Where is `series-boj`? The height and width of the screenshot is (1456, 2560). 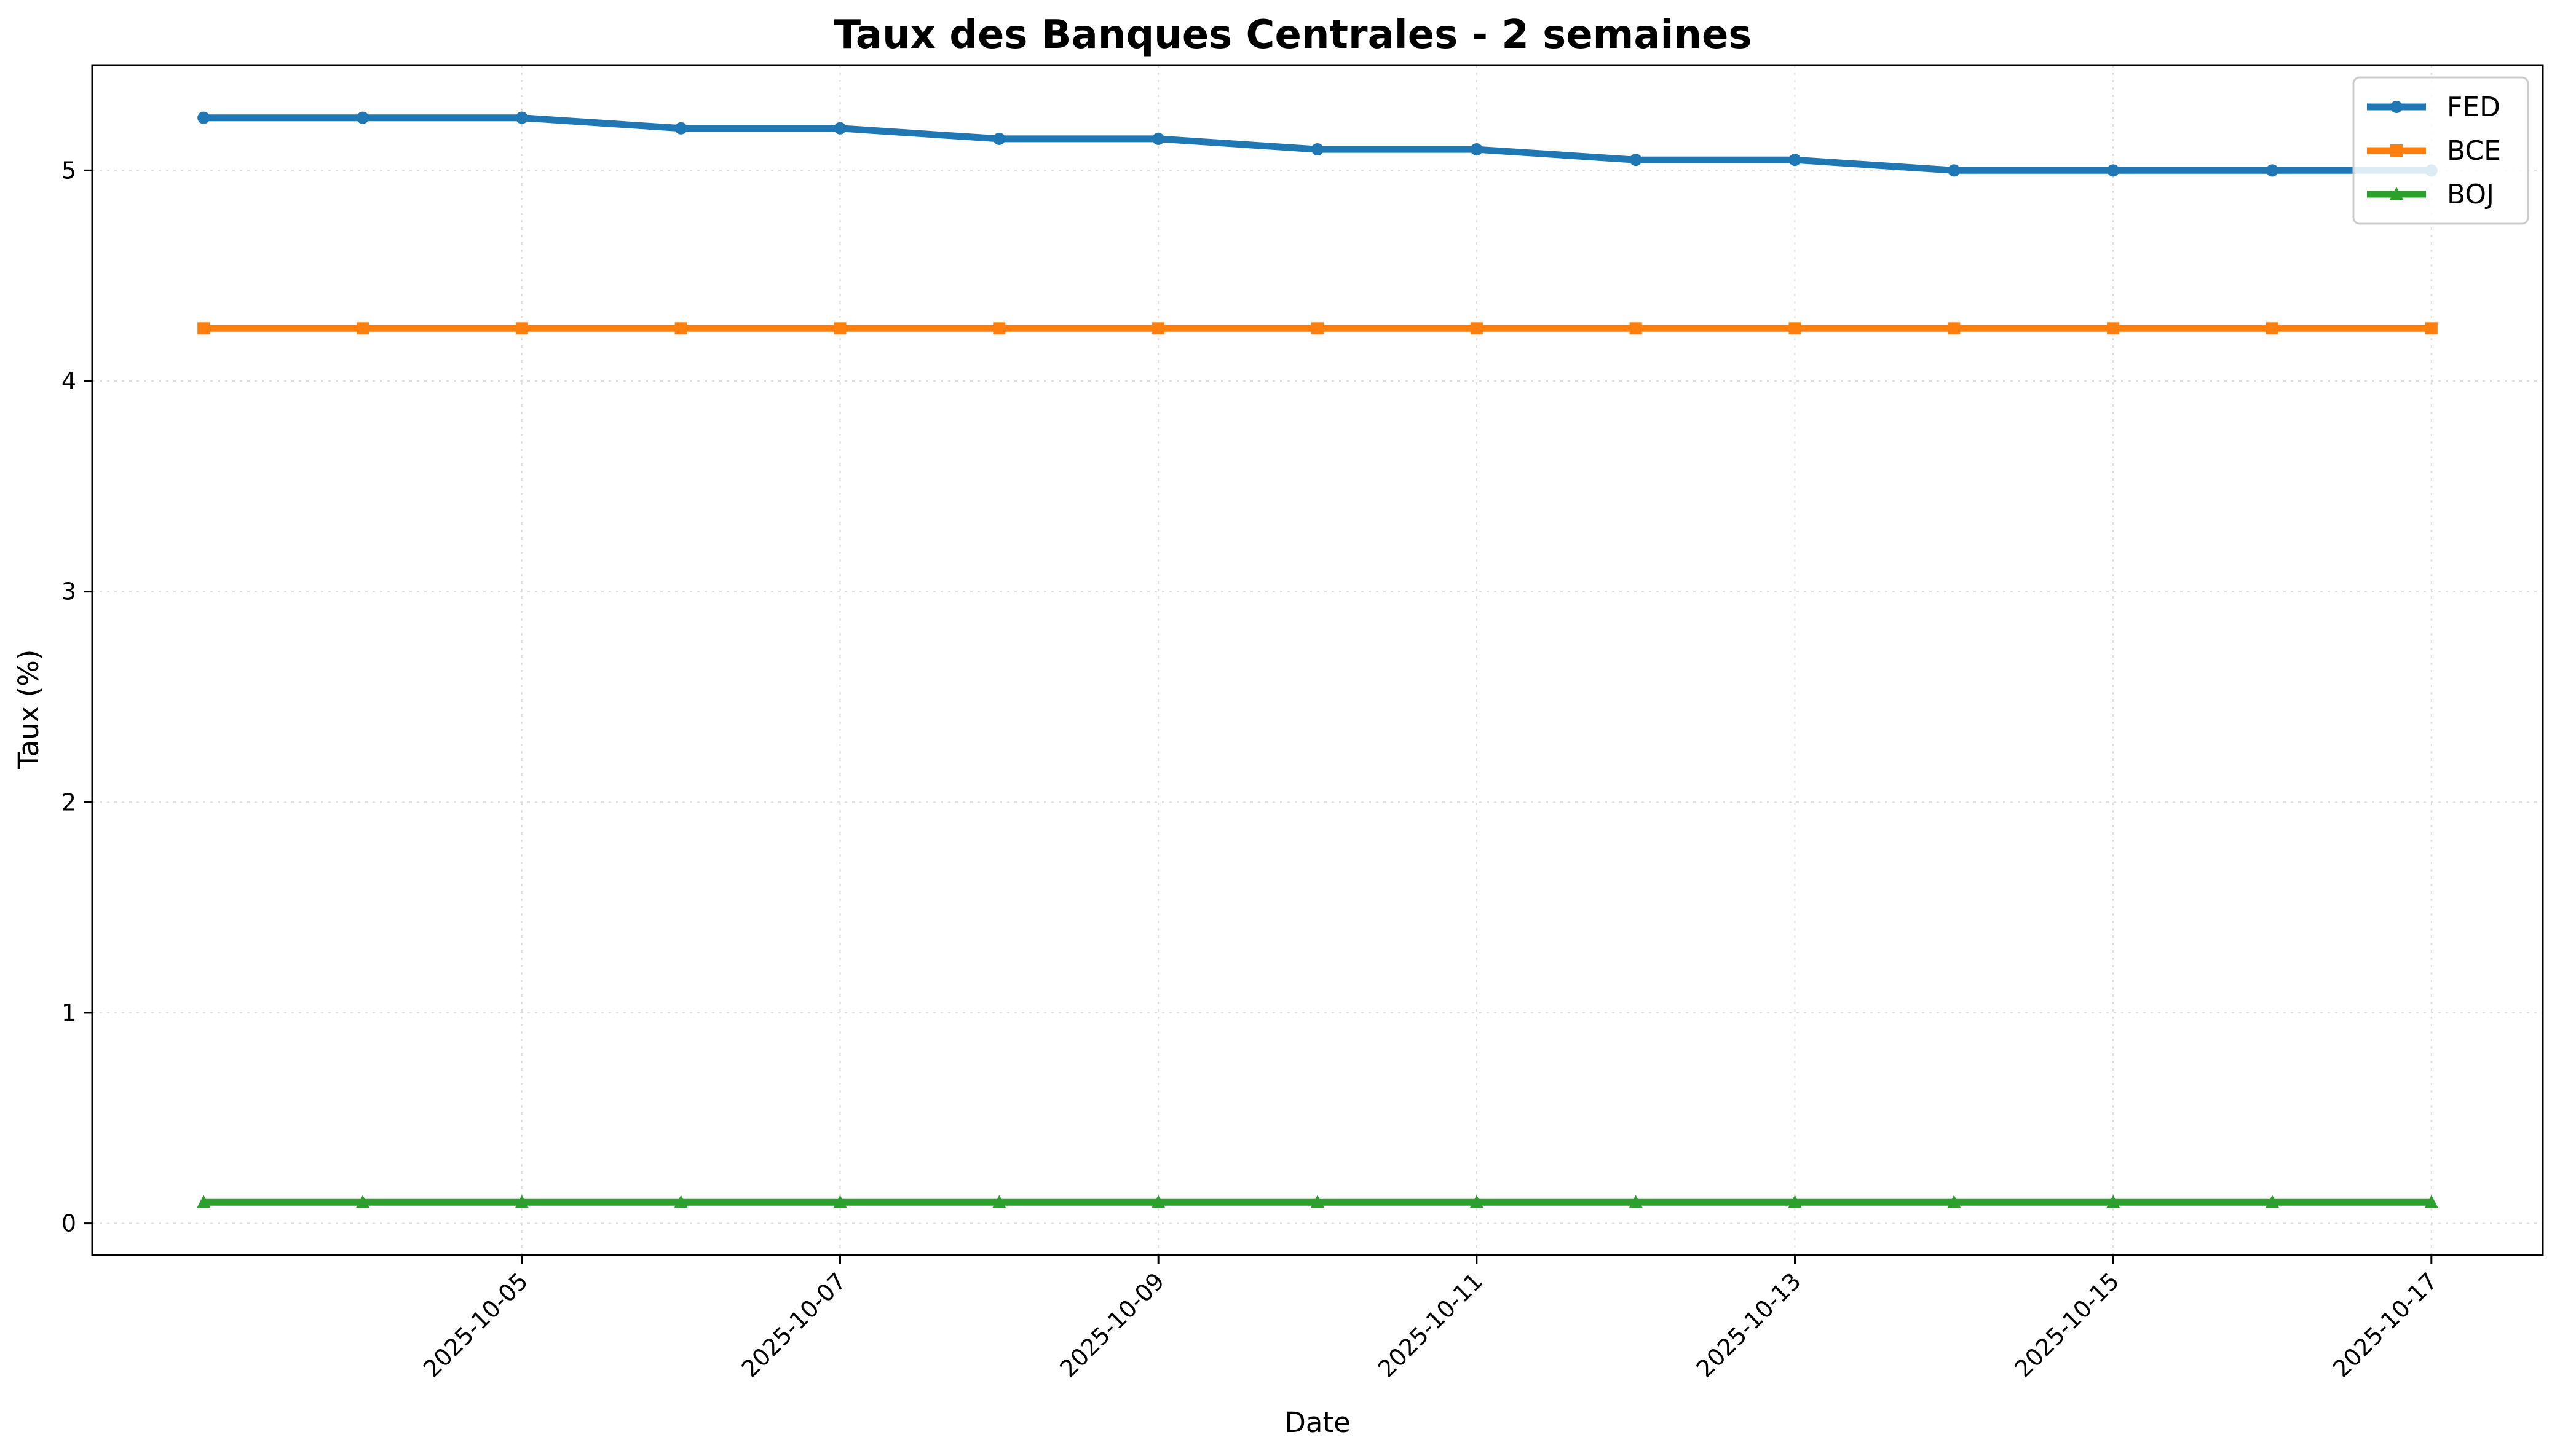 series-boj is located at coordinates (1317, 1201).